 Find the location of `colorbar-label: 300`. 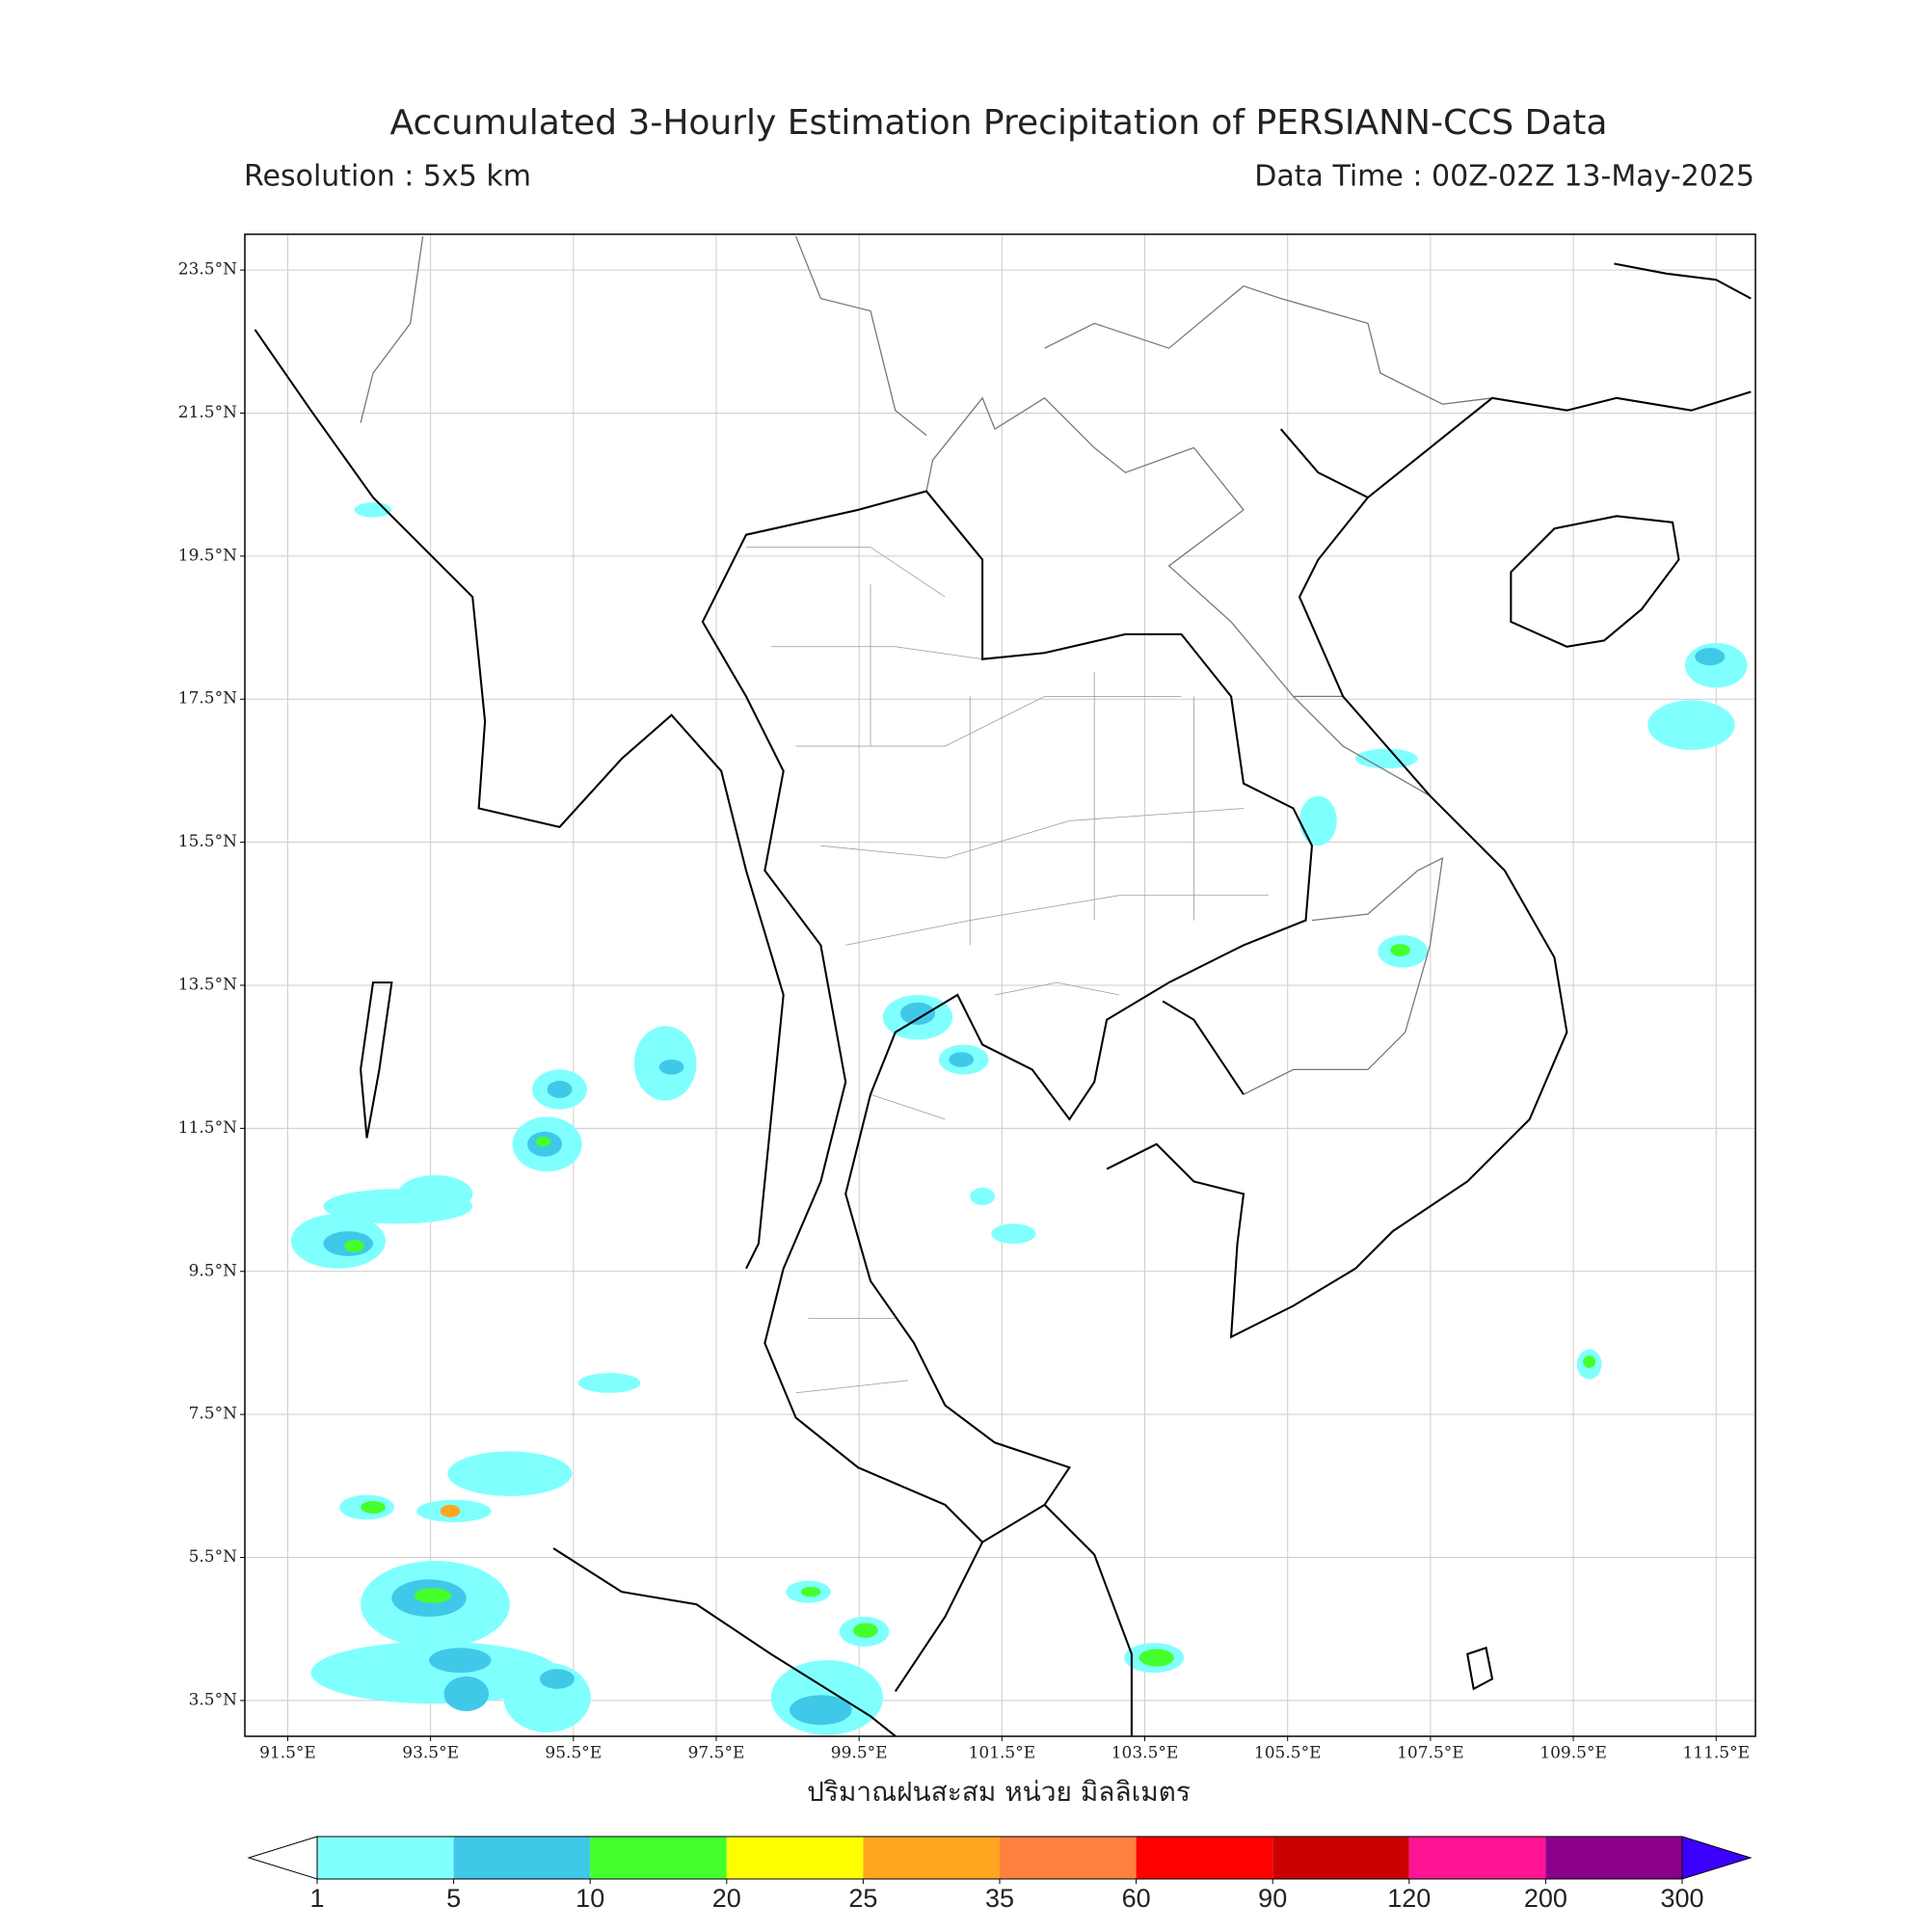

colorbar-label: 300 is located at coordinates (1682, 1899).